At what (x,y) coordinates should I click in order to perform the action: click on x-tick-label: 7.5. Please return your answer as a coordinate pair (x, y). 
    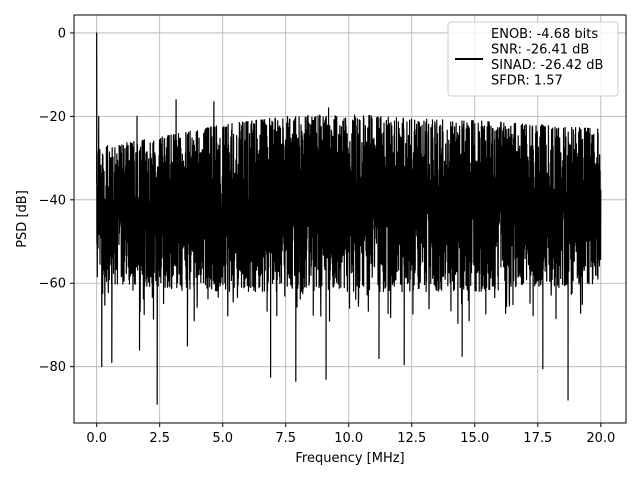
    Looking at the image, I should click on (285, 438).